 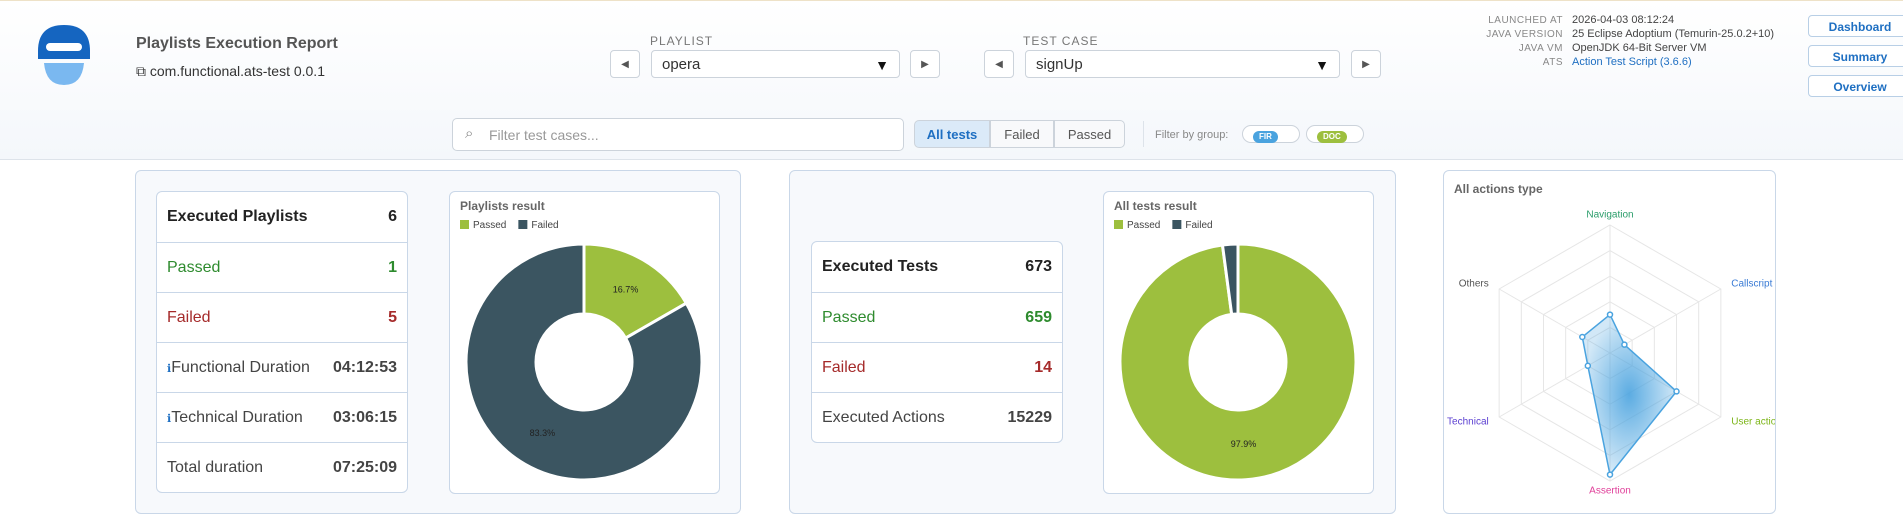 I want to click on group-chip: DOC, so click(x=1335, y=134).